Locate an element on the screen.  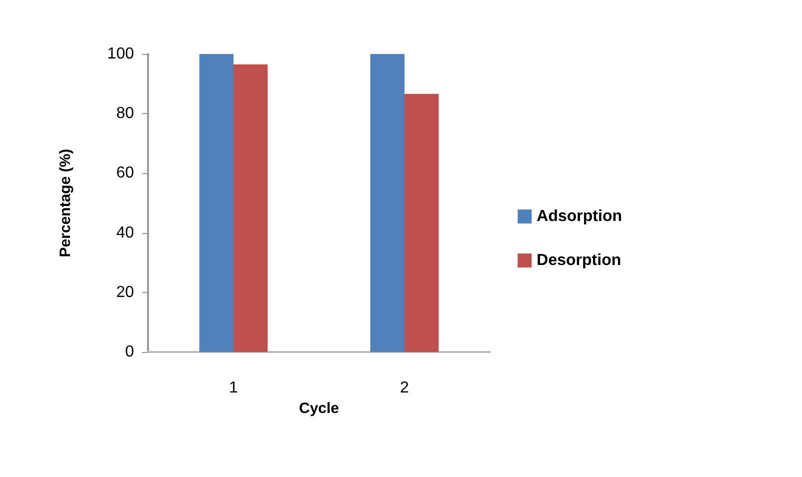
y-axis-title: Percentage (%) is located at coordinates (65, 203).